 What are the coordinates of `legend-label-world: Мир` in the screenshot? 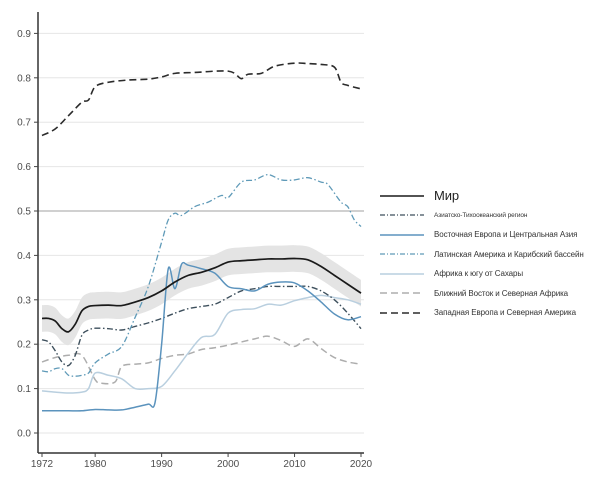 It's located at (447, 196).